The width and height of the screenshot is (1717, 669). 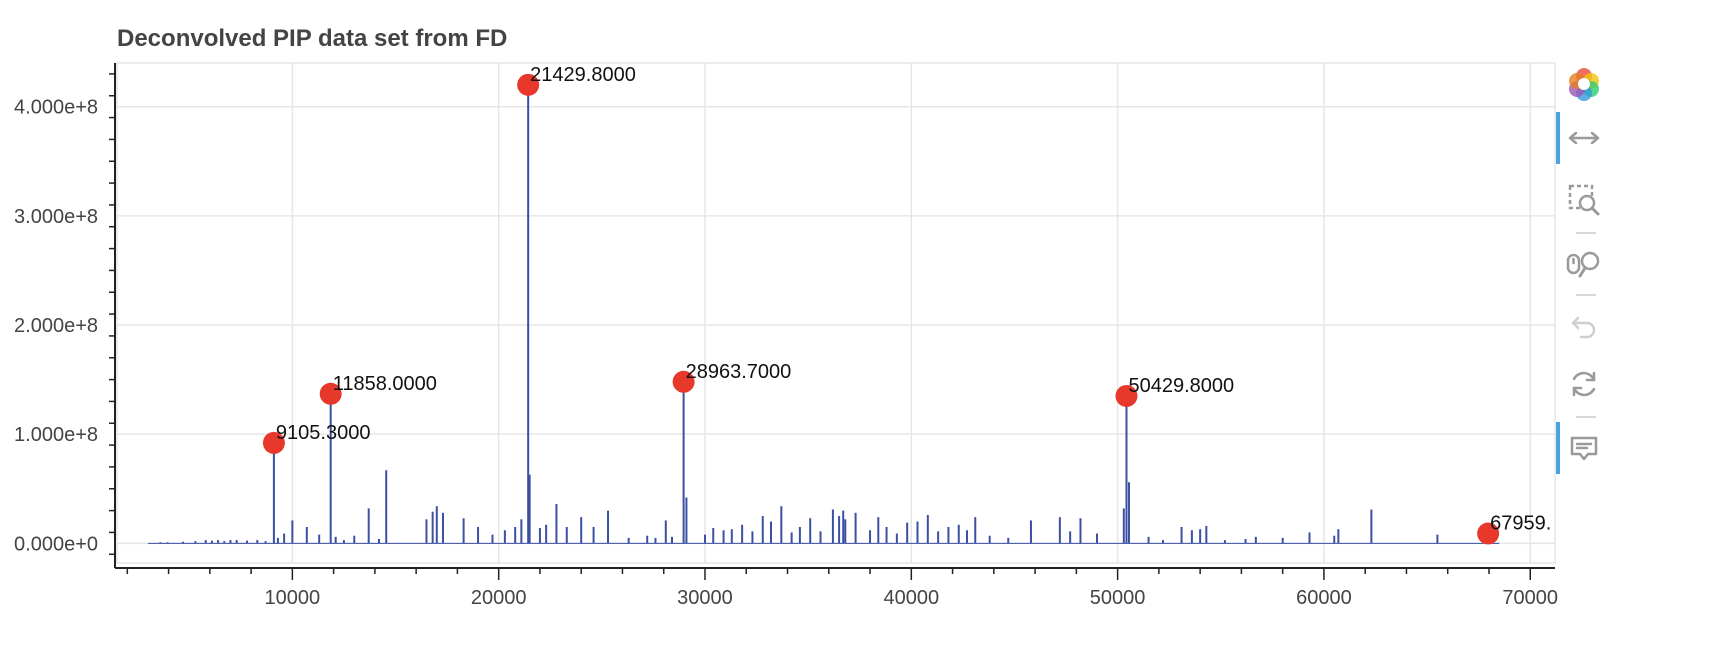 What do you see at coordinates (1520, 524) in the screenshot?
I see `peak-label: 67959.` at bounding box center [1520, 524].